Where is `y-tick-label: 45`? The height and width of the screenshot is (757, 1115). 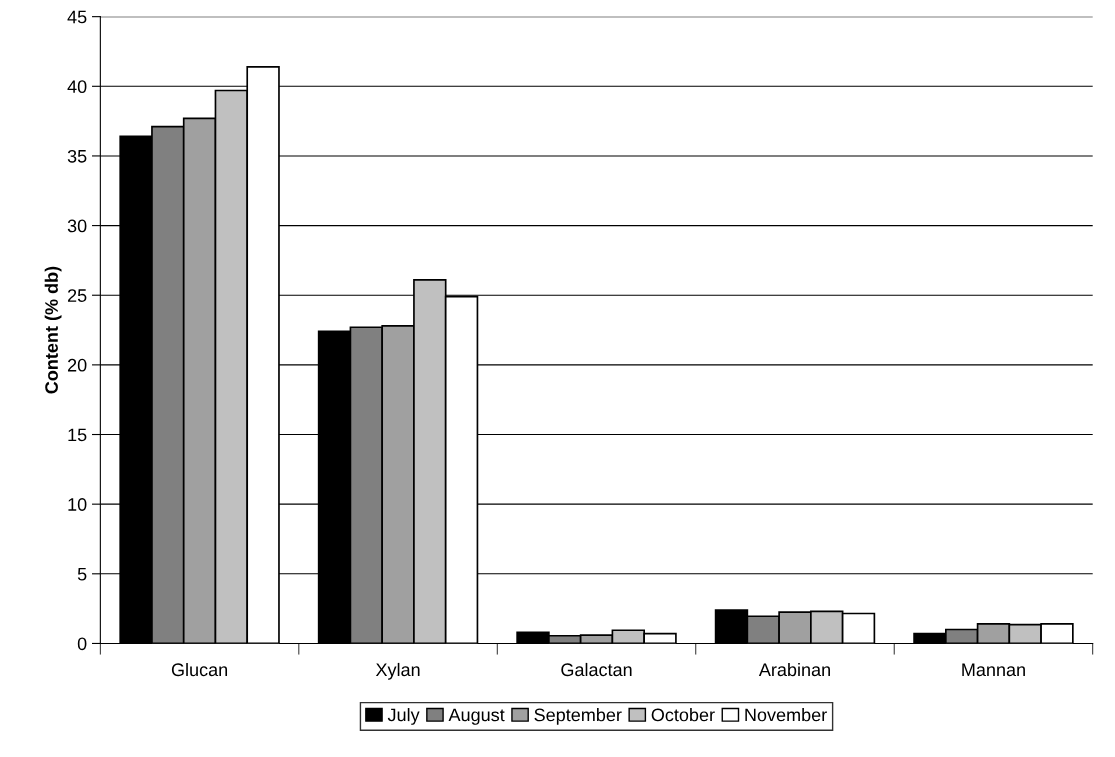
y-tick-label: 45 is located at coordinates (77, 17).